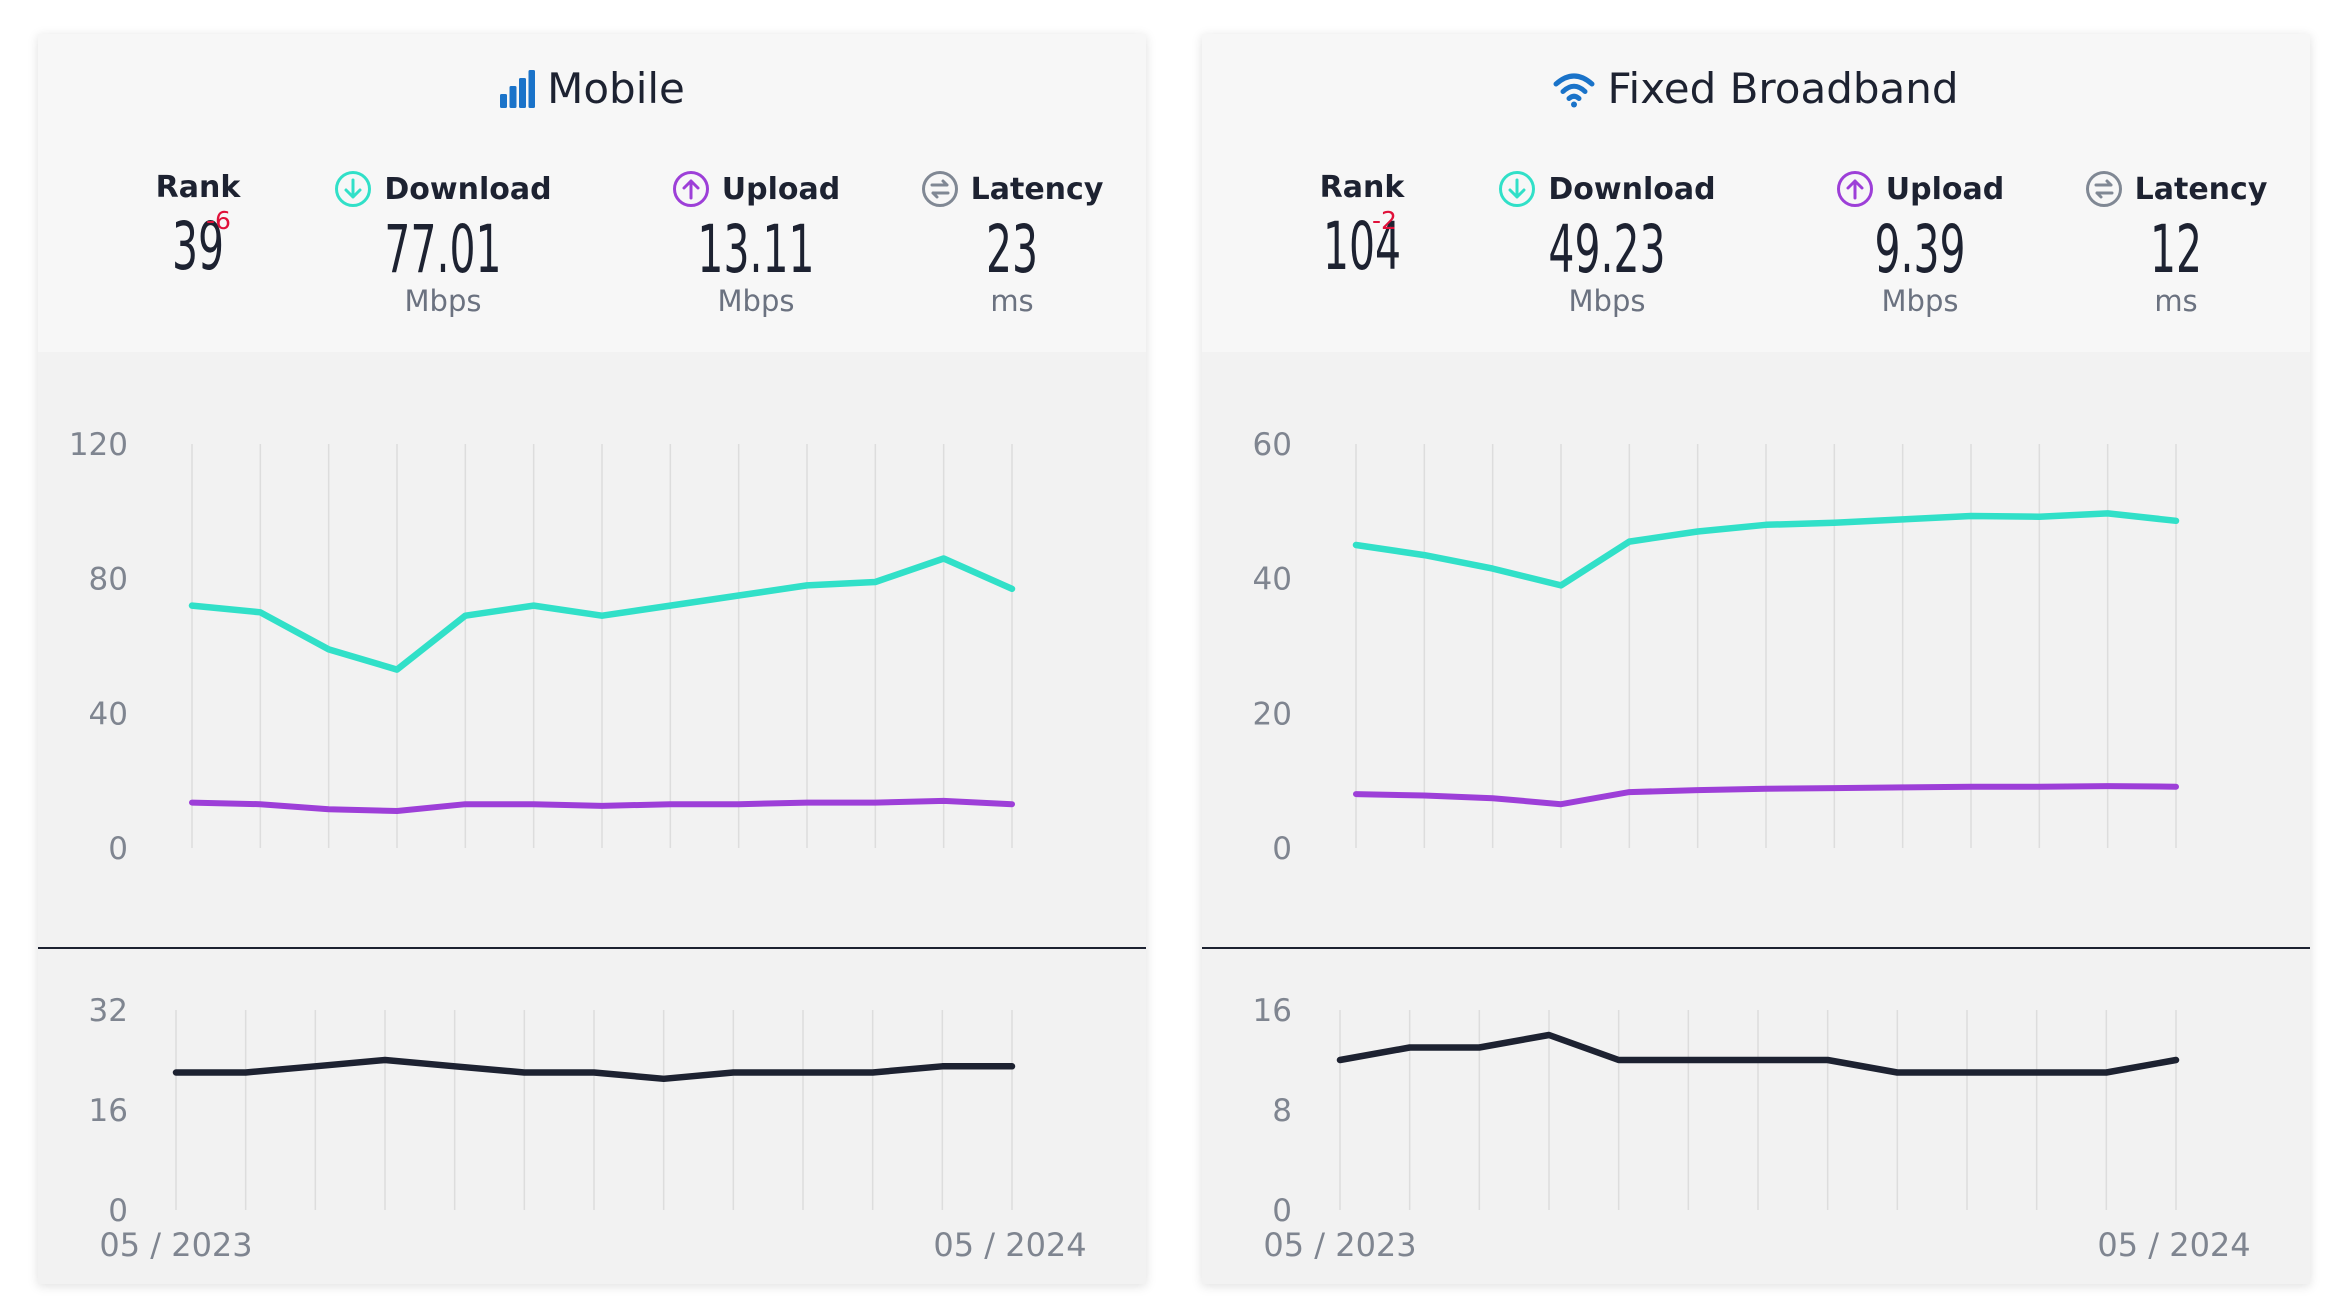 The height and width of the screenshot is (1312, 2350). I want to click on speed-y-axis: 0 20 40 60, so click(1272, 647).